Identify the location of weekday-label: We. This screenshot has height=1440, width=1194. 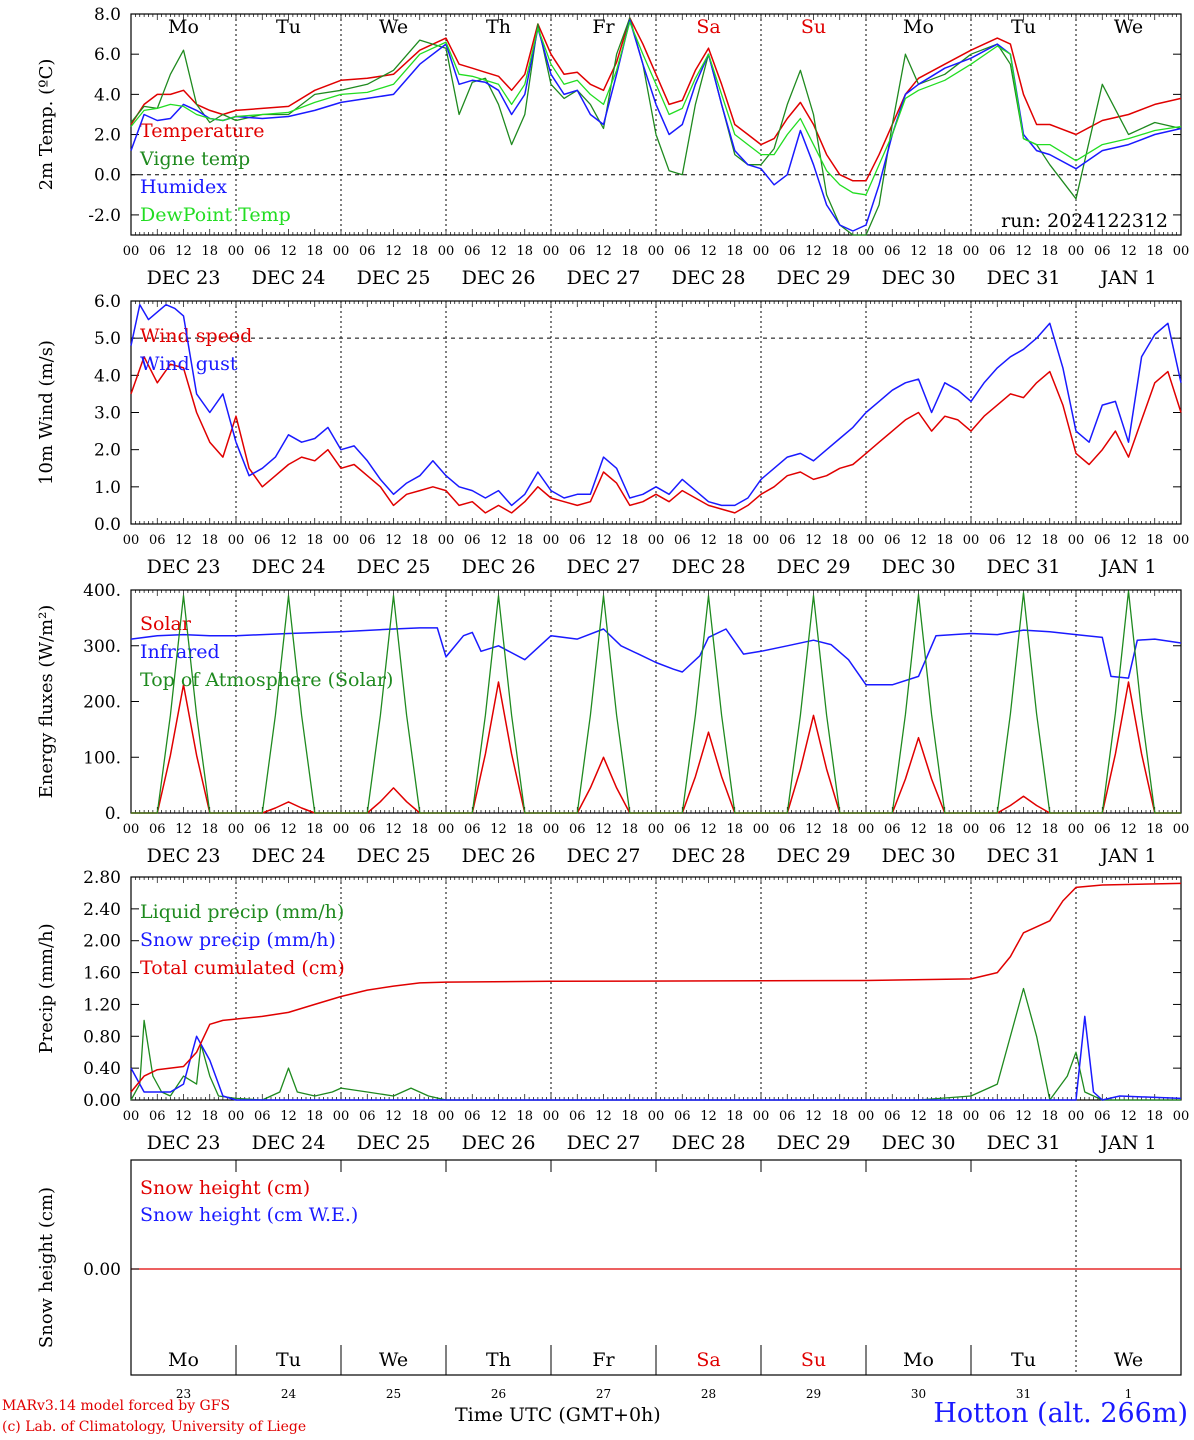
(1128, 27).